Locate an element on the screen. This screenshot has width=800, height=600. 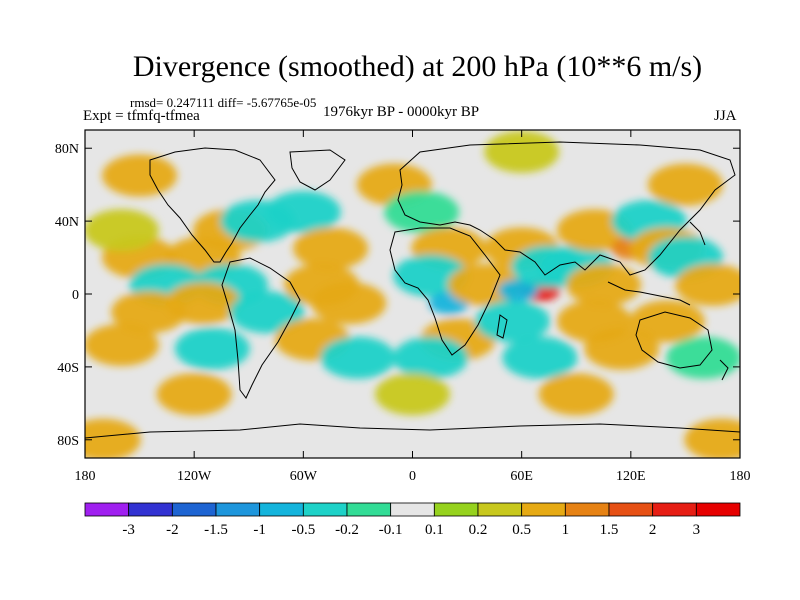
coast-south-america is located at coordinates (261, 328).